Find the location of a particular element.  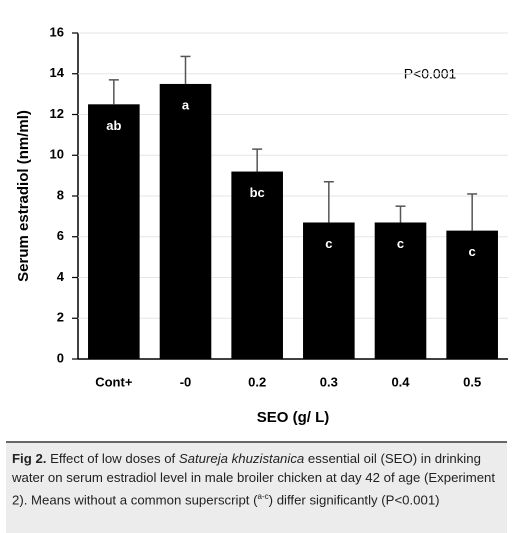

x-tick-label: 0.2 is located at coordinates (257, 381).